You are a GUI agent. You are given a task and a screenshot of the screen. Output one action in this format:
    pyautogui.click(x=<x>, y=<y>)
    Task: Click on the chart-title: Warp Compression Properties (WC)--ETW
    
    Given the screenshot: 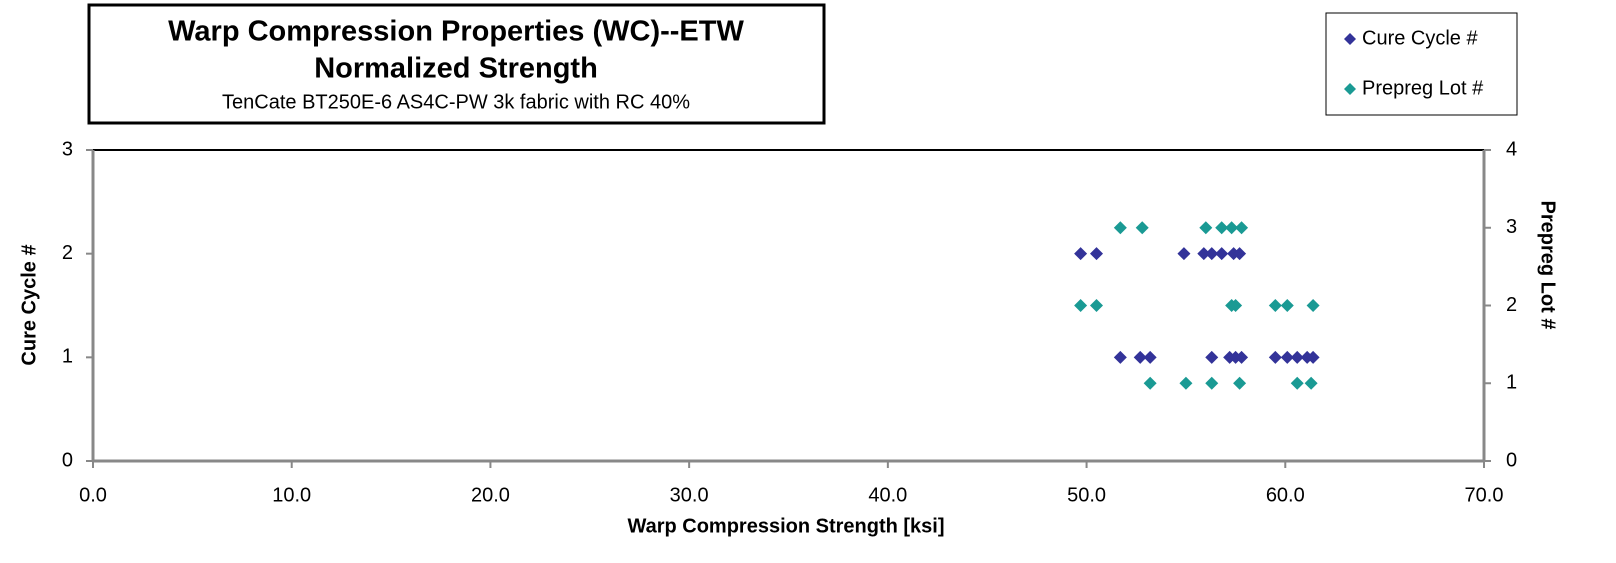 What is the action you would take?
    pyautogui.click(x=456, y=32)
    